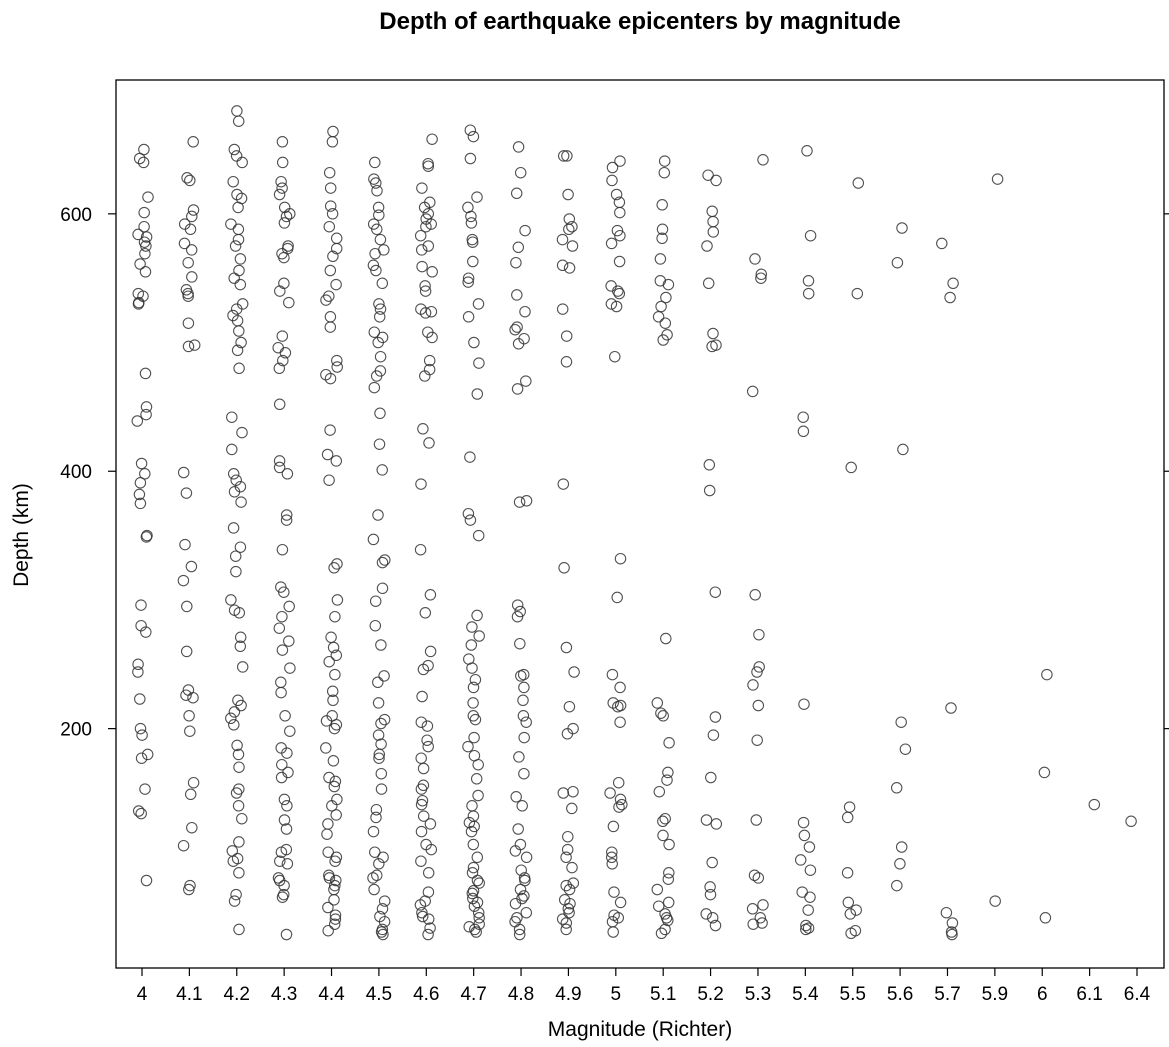 The height and width of the screenshot is (1047, 1169). Describe the element at coordinates (616, 994) in the screenshot. I see `x-tick-label: 5` at that location.